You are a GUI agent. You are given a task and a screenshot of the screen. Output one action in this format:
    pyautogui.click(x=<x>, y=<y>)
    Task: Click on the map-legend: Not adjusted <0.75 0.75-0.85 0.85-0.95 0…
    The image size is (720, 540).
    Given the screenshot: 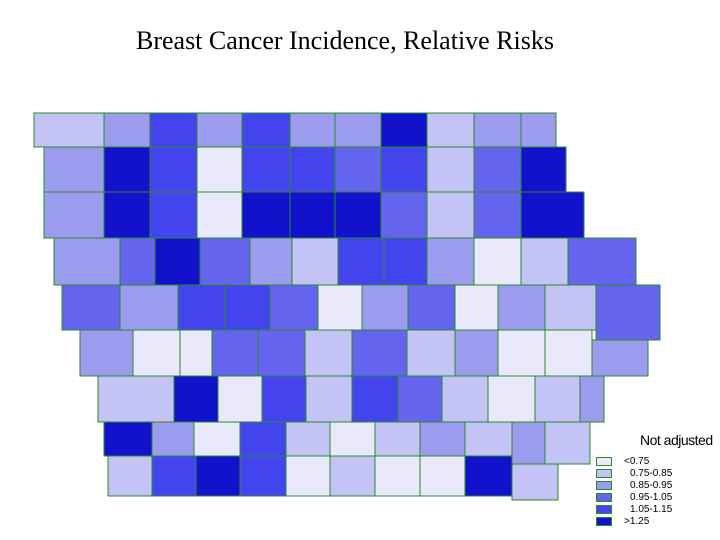 What is the action you would take?
    pyautogui.click(x=657, y=484)
    